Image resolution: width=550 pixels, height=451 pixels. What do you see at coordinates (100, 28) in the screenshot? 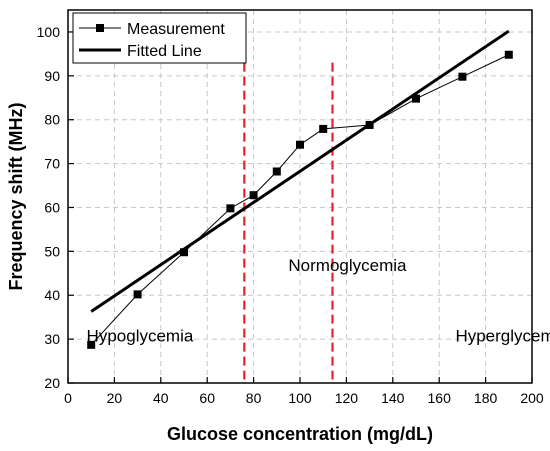
I see `legend-measurement-marker` at bounding box center [100, 28].